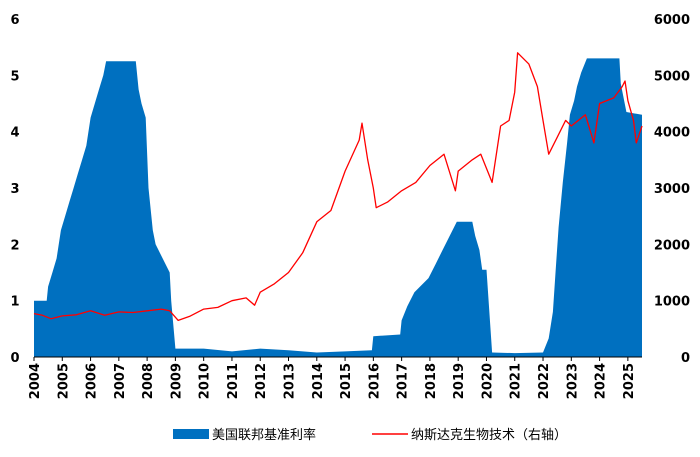 This screenshot has height=457, width=700. Describe the element at coordinates (487, 381) in the screenshot. I see `x-tick-label: 2020` at that location.